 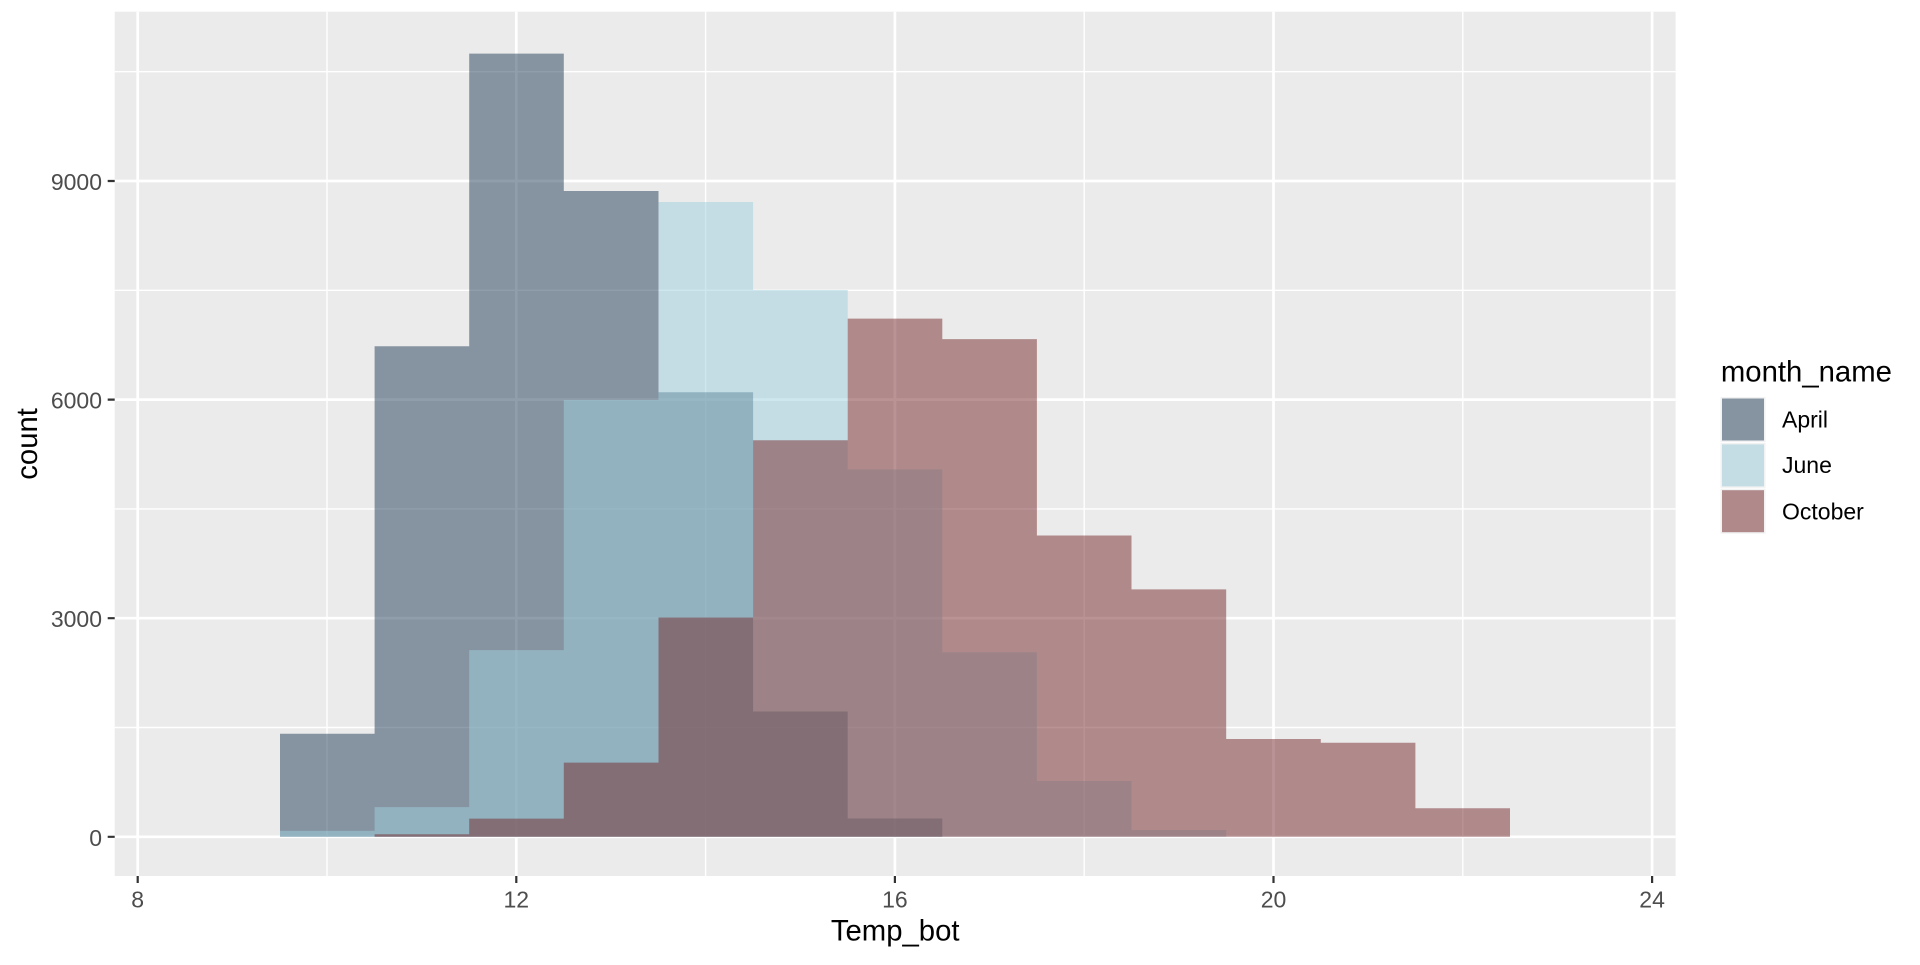 I want to click on svg-text: 12, so click(x=517, y=900).